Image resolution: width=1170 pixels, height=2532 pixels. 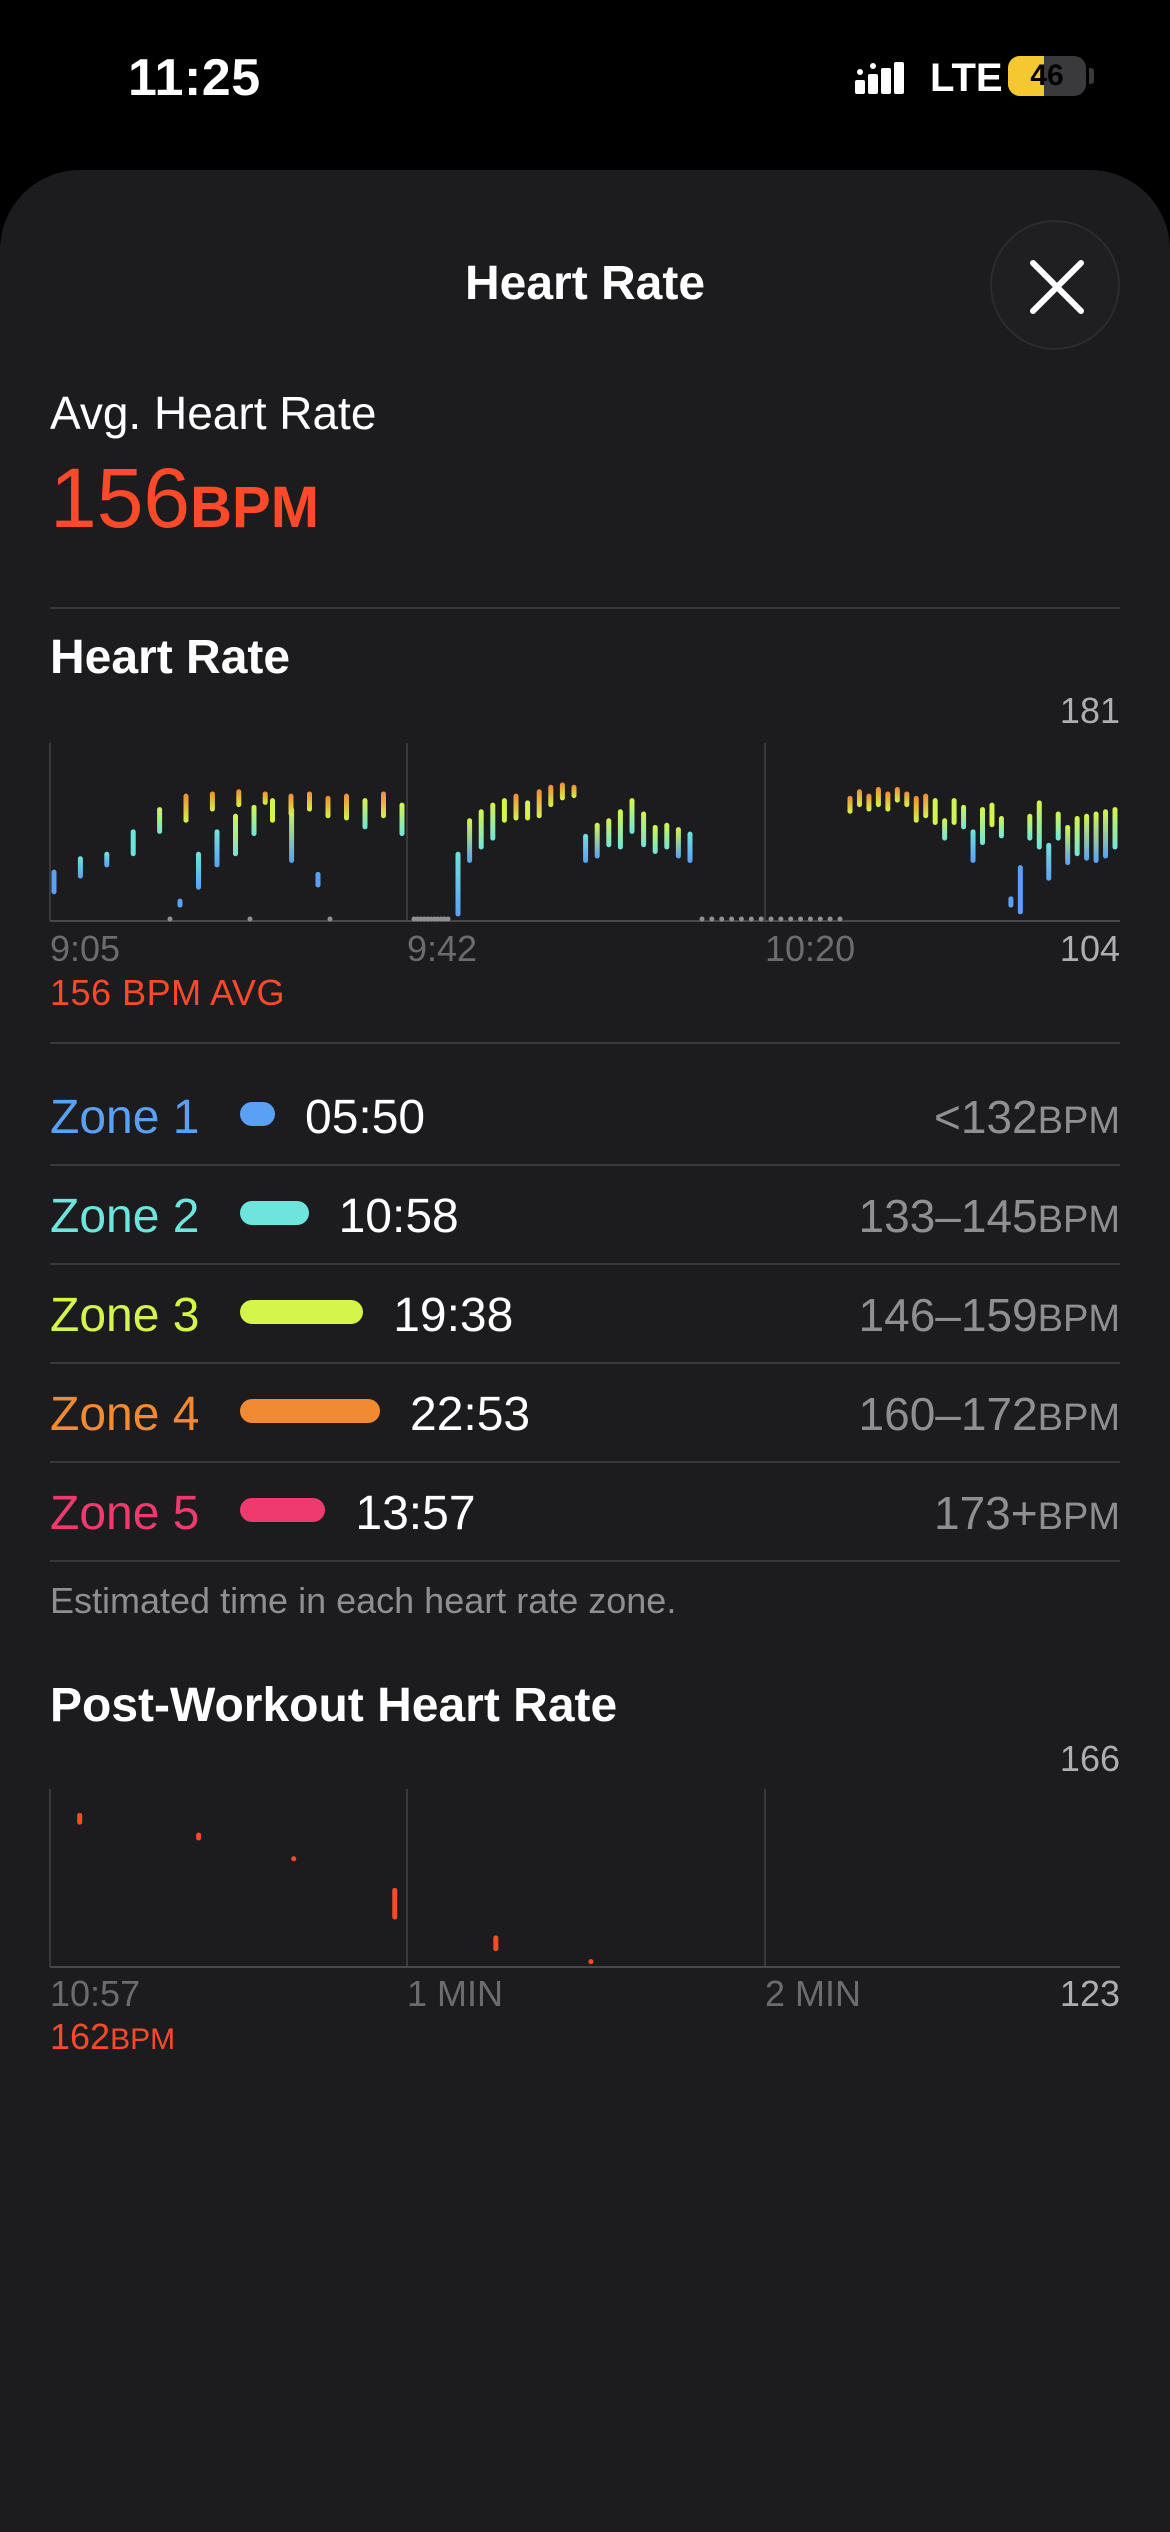 I want to click on close-icon, so click(x=1057, y=287).